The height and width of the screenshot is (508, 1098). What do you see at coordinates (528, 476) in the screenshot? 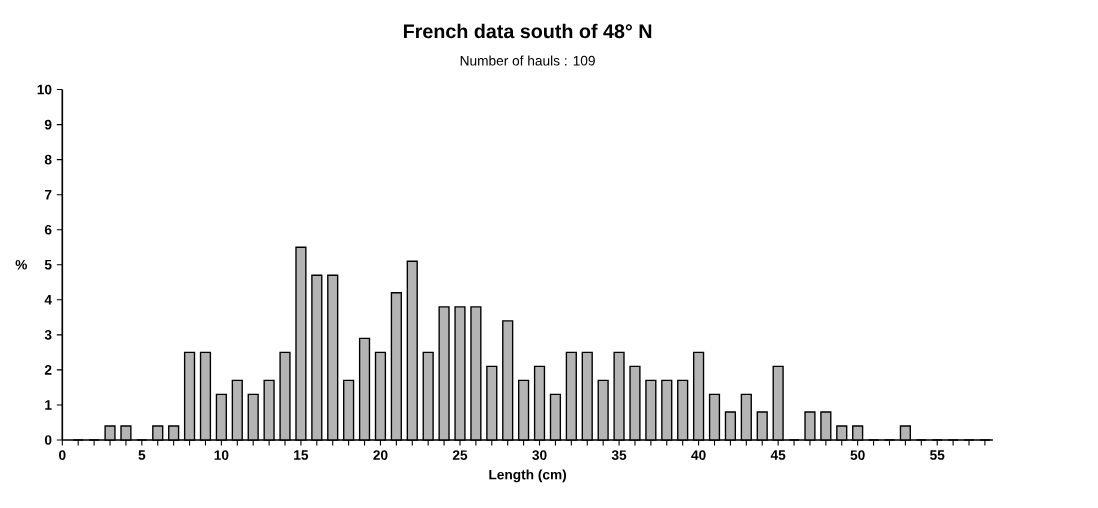
I see `x-axis-title: Length (cm)` at bounding box center [528, 476].